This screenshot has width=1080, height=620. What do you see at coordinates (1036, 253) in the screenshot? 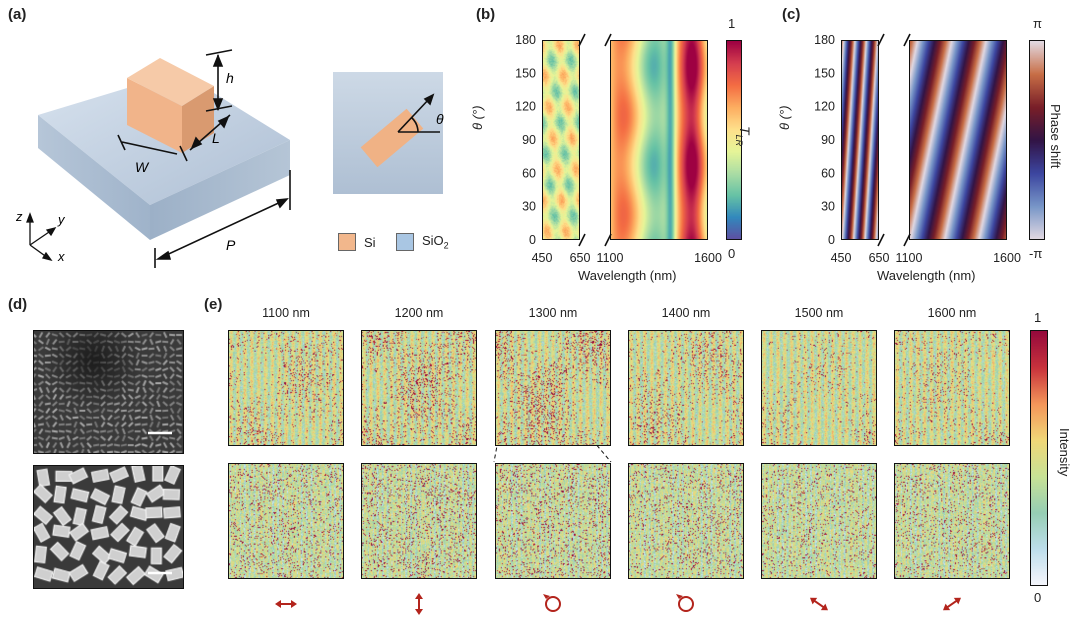
I see `panel-c-colorbar-min: -π` at bounding box center [1036, 253].